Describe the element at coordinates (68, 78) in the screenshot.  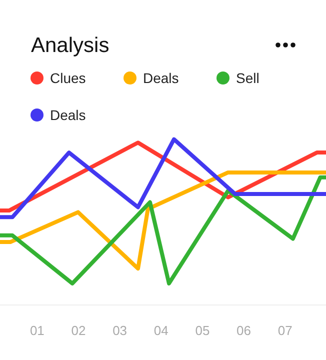
I see `legend-label: Clues` at that location.